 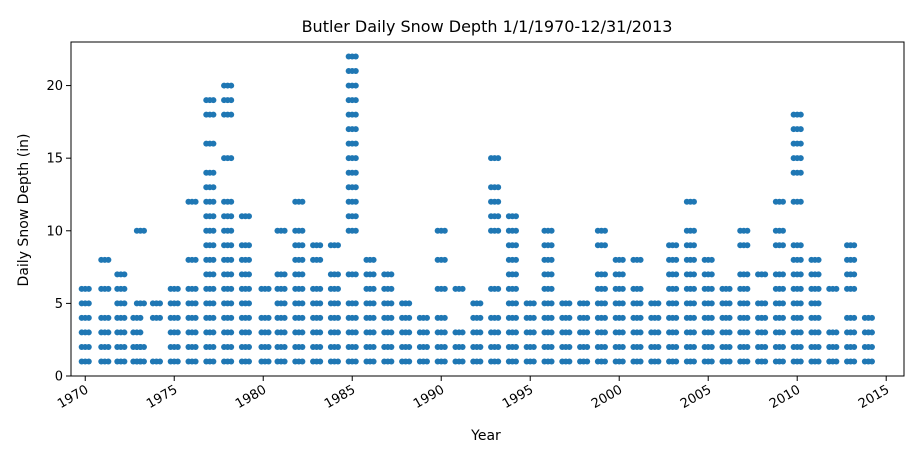 What do you see at coordinates (251, 397) in the screenshot?
I see `x-tick-label: 1980` at bounding box center [251, 397].